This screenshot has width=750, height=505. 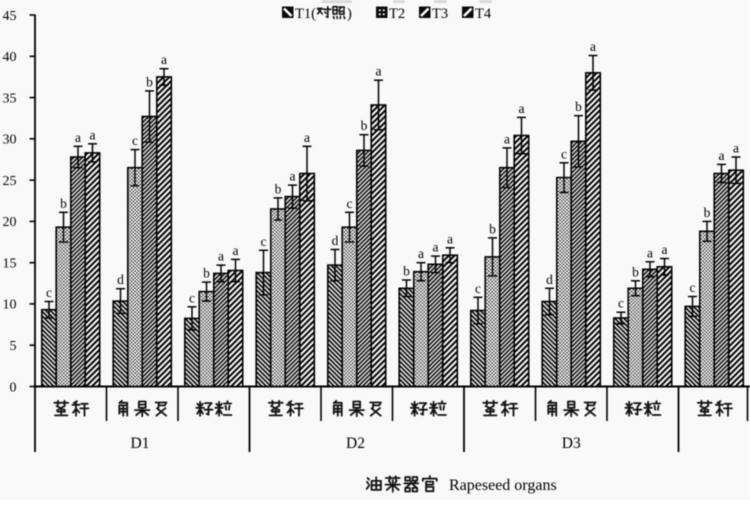 What do you see at coordinates (10, 222) in the screenshot?
I see `svg-text: 20` at bounding box center [10, 222].